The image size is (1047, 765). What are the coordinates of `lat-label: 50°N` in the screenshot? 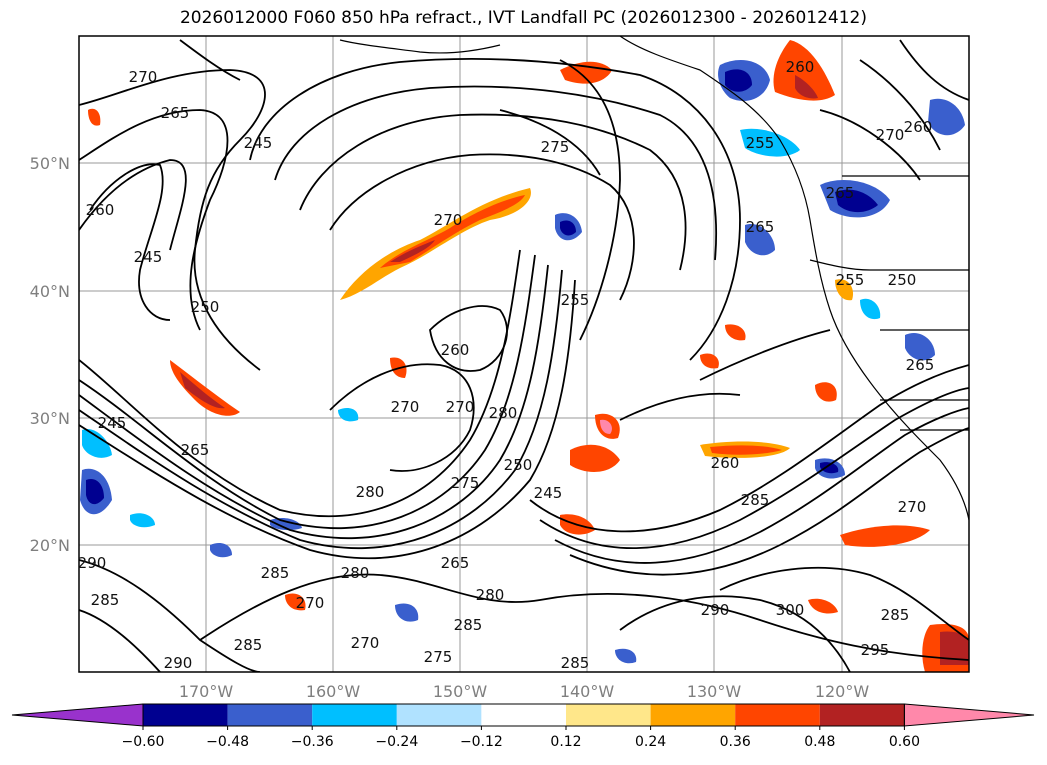 It's located at (50, 163).